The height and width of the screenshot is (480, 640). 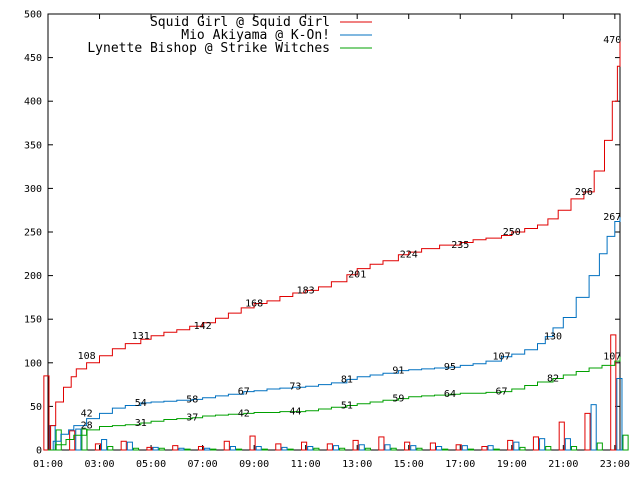 What do you see at coordinates (398, 371) in the screenshot?
I see `data-label: 91` at bounding box center [398, 371].